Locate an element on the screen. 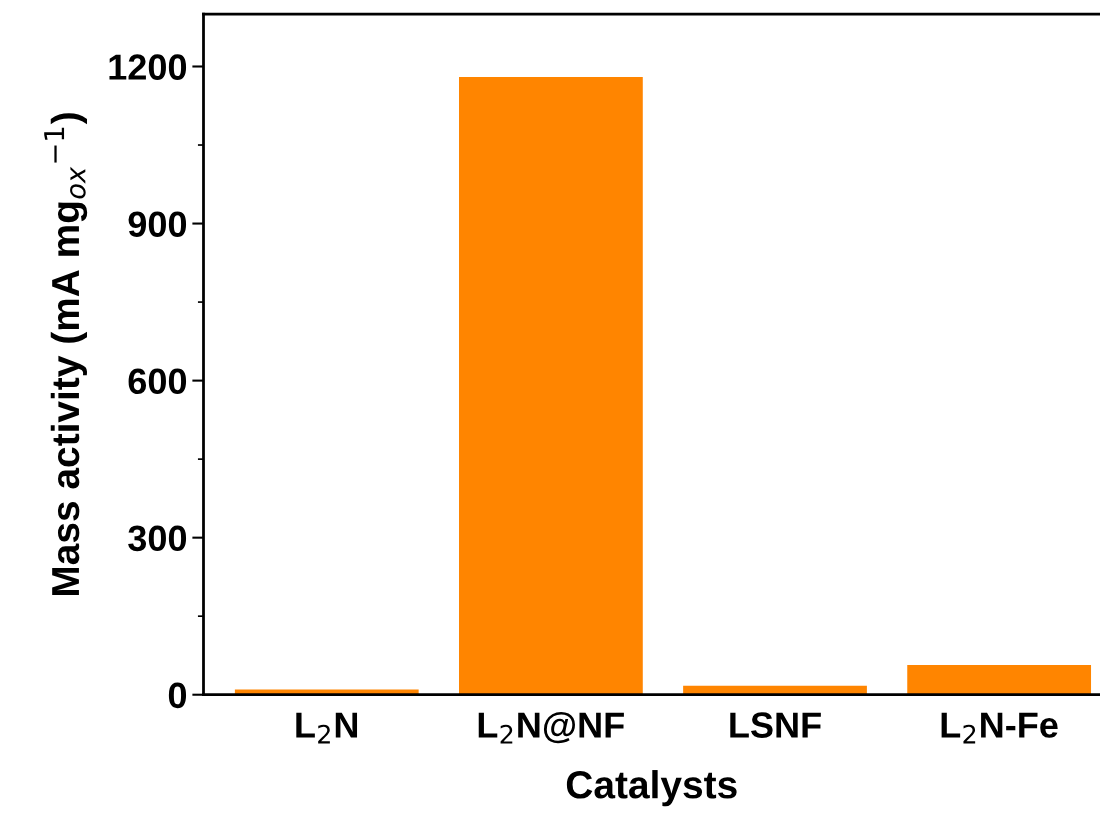 The height and width of the screenshot is (832, 1100). y-tick-label: 900 is located at coordinates (157, 224).